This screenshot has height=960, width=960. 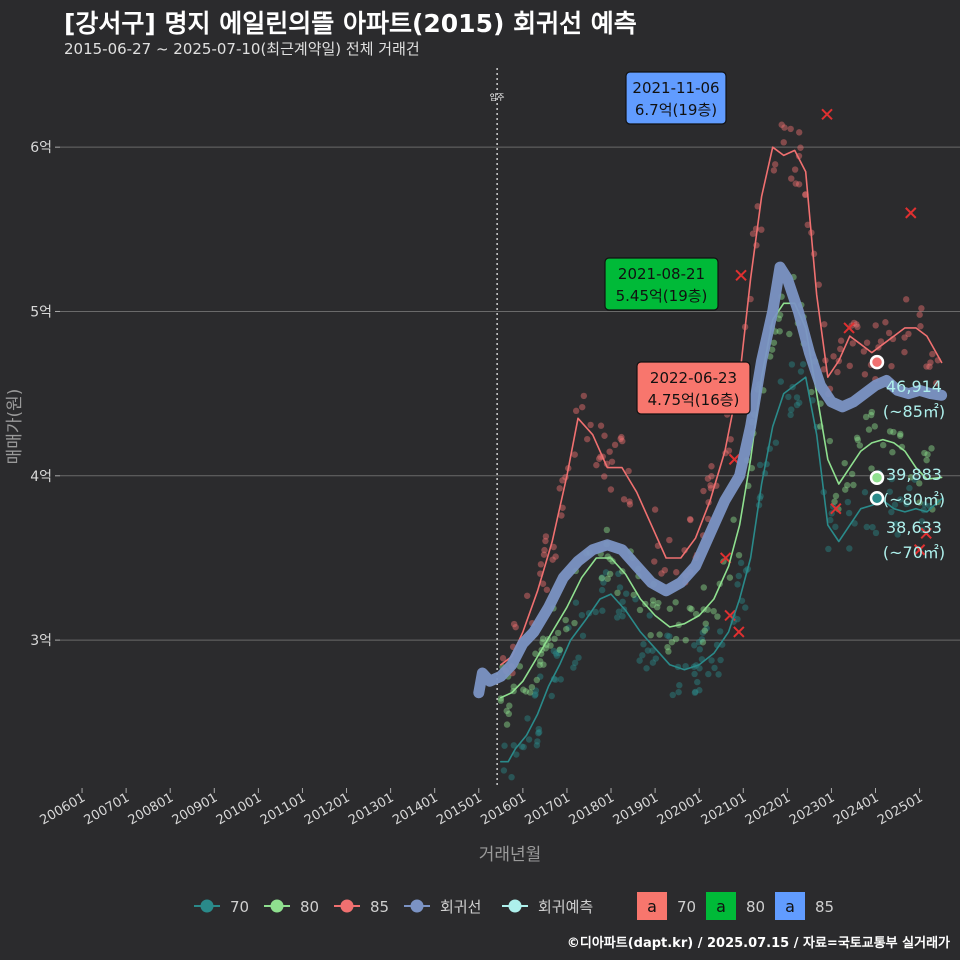 I want to click on x-tick-label: 201101, so click(x=283, y=809).